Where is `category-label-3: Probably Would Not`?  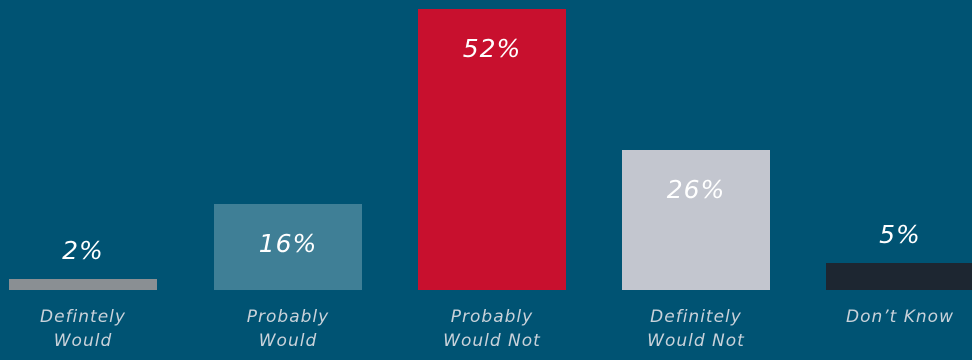
category-label-3: Probably Would Not is located at coordinates (492, 329).